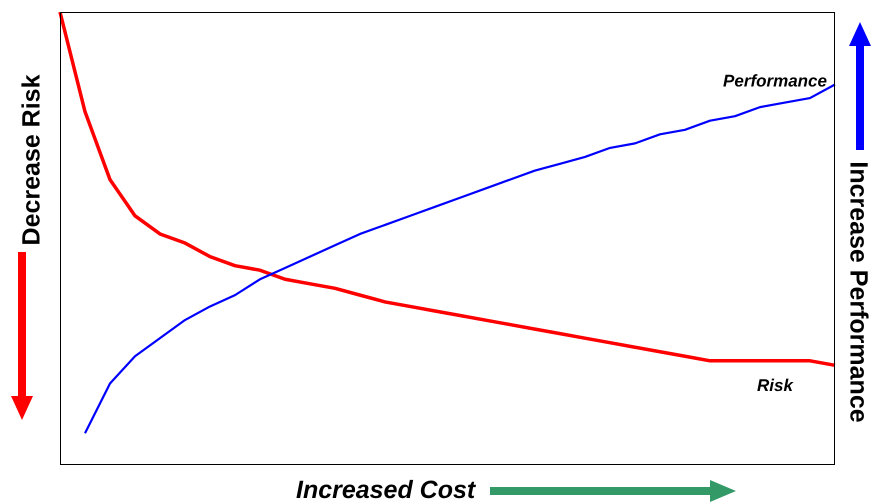 The height and width of the screenshot is (504, 872). I want to click on series-label: Risk, so click(775, 385).